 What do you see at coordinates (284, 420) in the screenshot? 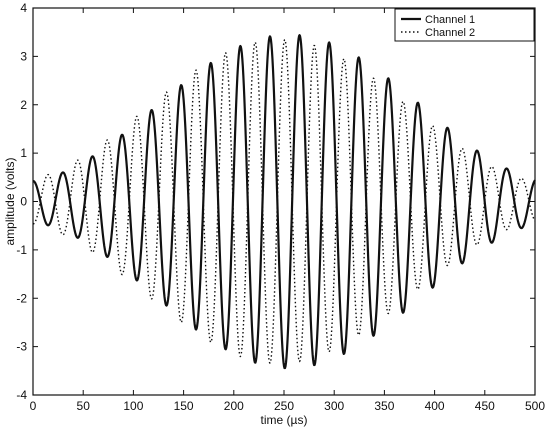
I see `x-axis-label: time (µs)` at bounding box center [284, 420].